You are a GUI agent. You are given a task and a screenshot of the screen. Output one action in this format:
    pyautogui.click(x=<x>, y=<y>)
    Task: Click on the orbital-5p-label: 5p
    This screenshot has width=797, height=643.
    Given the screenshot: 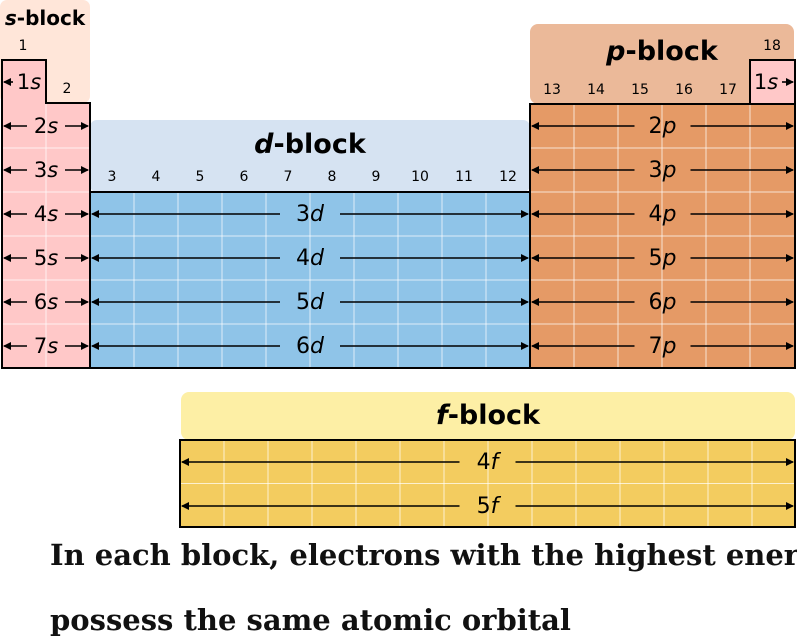 What is the action you would take?
    pyautogui.click(x=663, y=258)
    